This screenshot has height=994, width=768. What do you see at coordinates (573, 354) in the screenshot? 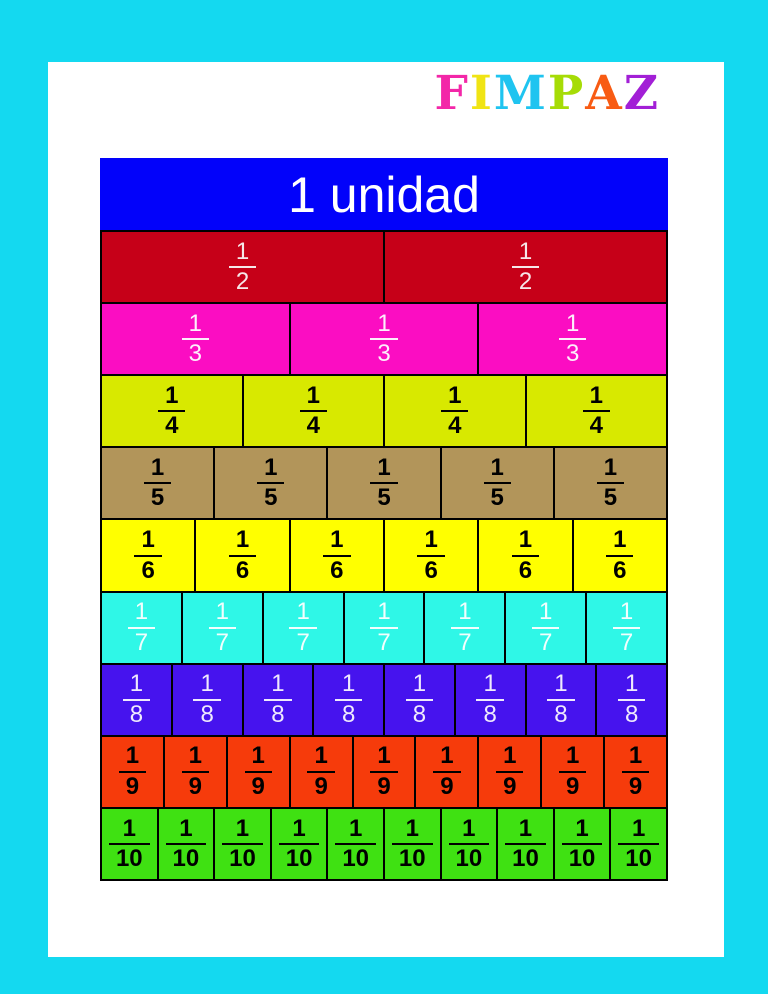
I see `fraction-denominator: 3` at bounding box center [573, 354].